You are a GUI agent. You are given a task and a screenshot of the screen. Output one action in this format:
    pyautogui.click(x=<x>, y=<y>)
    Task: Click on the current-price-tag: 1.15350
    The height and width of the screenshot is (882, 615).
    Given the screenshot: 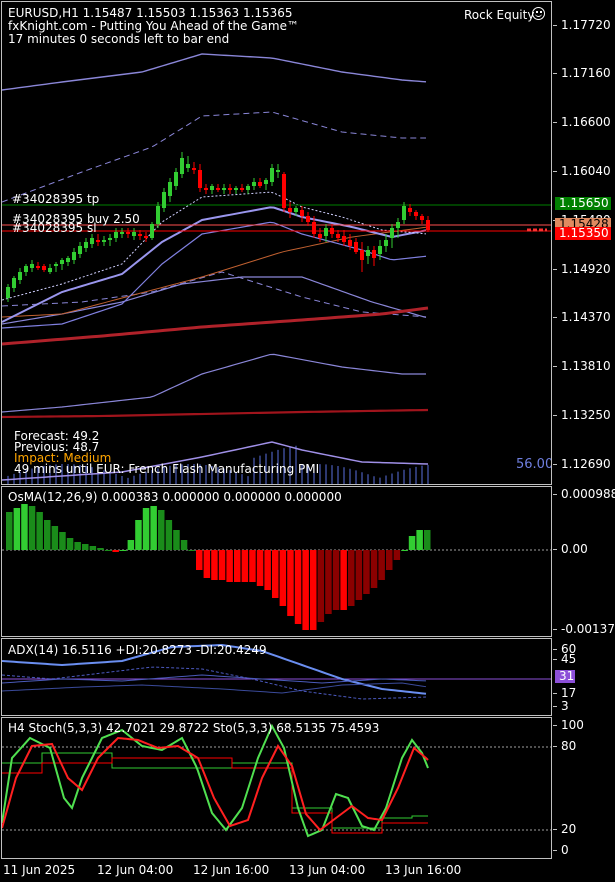 What is the action you would take?
    pyautogui.click(x=583, y=233)
    